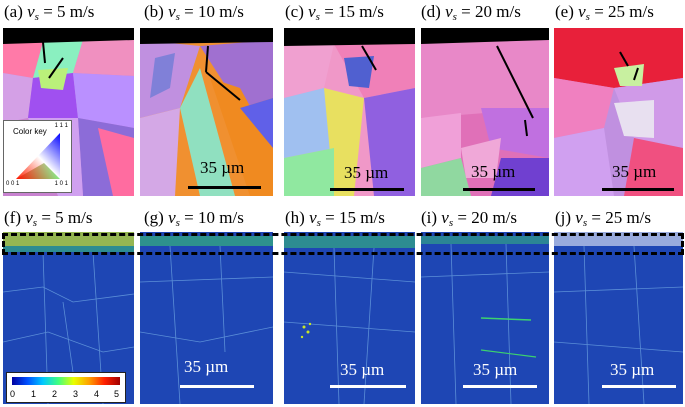 This screenshot has height=407, width=685. What do you see at coordinates (632, 369) in the screenshot?
I see `scale-label-j: 35 µm` at bounding box center [632, 369].